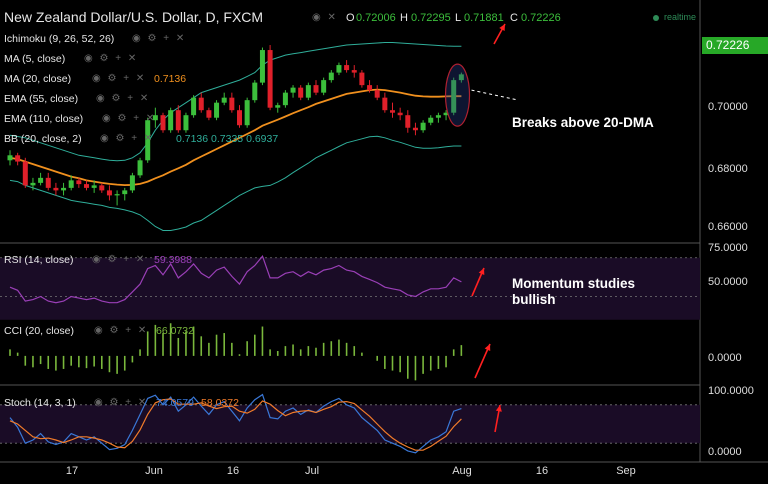  What do you see at coordinates (350, 18) in the screenshot?
I see `open-label: O` at bounding box center [350, 18].